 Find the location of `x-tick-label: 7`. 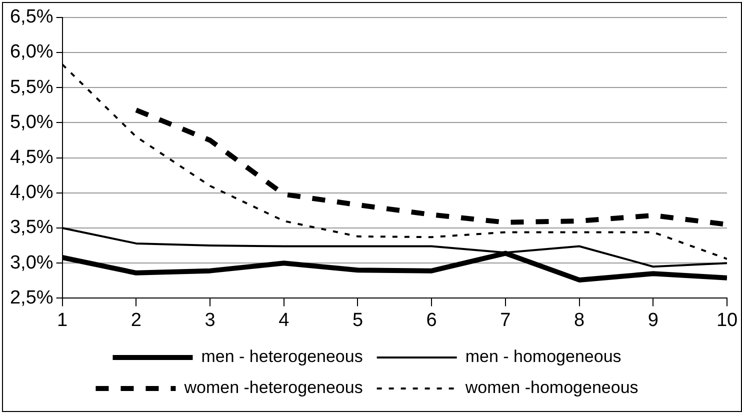

x-tick-label: 7 is located at coordinates (505, 320).